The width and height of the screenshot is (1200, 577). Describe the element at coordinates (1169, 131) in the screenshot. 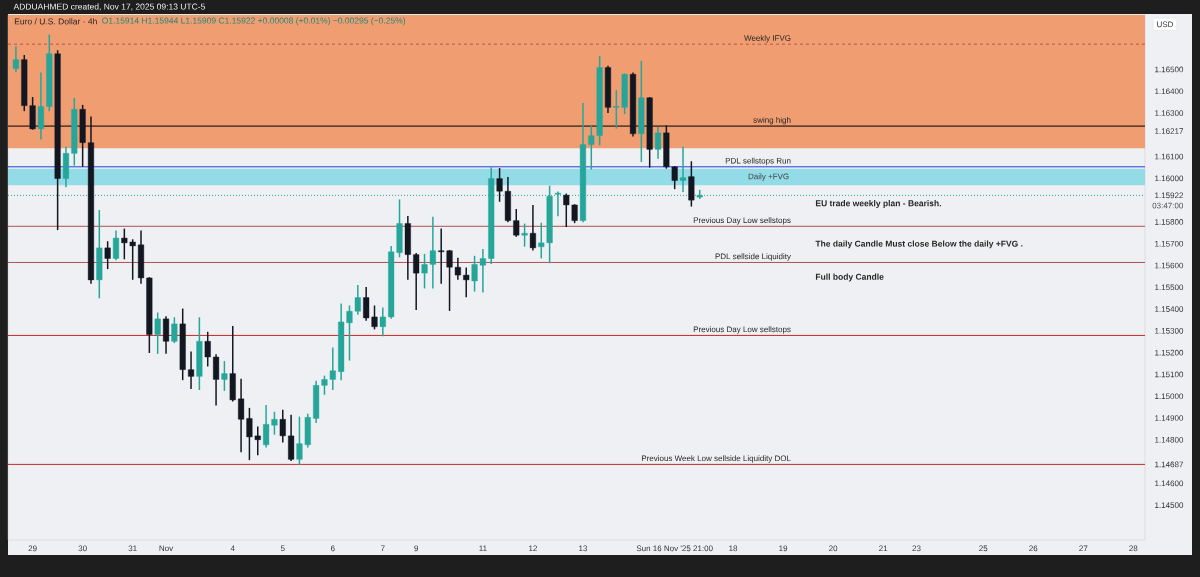

I see `y-tick-label: 1.16217` at that location.